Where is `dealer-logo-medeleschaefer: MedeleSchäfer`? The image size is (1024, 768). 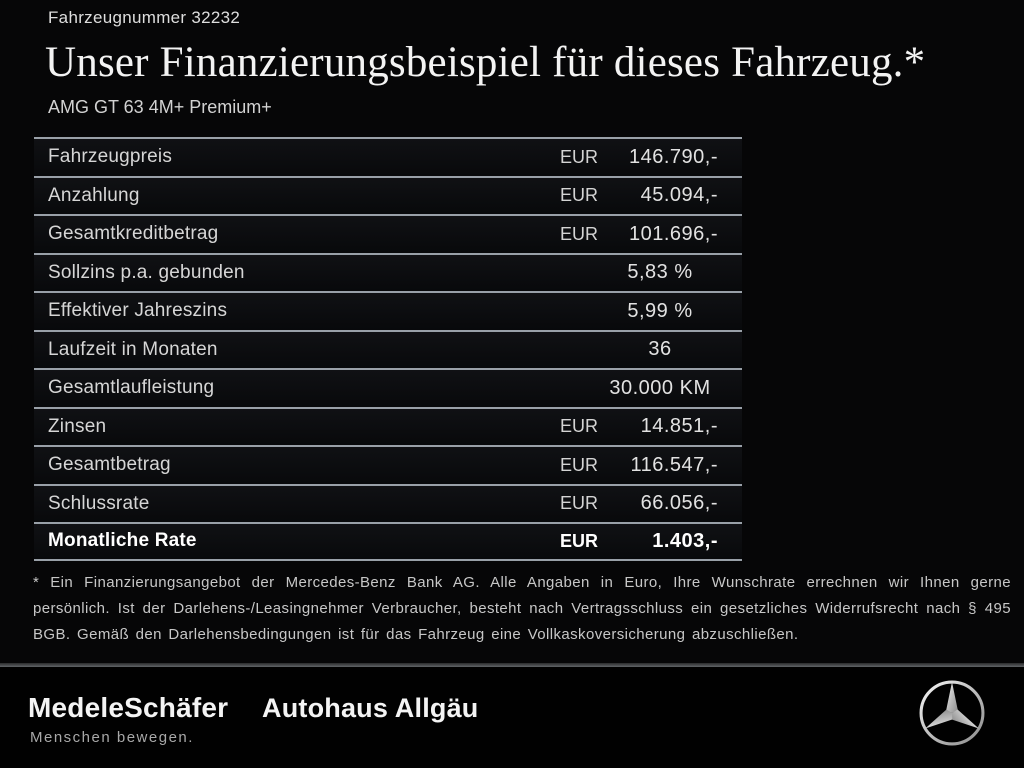 dealer-logo-medeleschaefer: MedeleSchäfer is located at coordinates (128, 707).